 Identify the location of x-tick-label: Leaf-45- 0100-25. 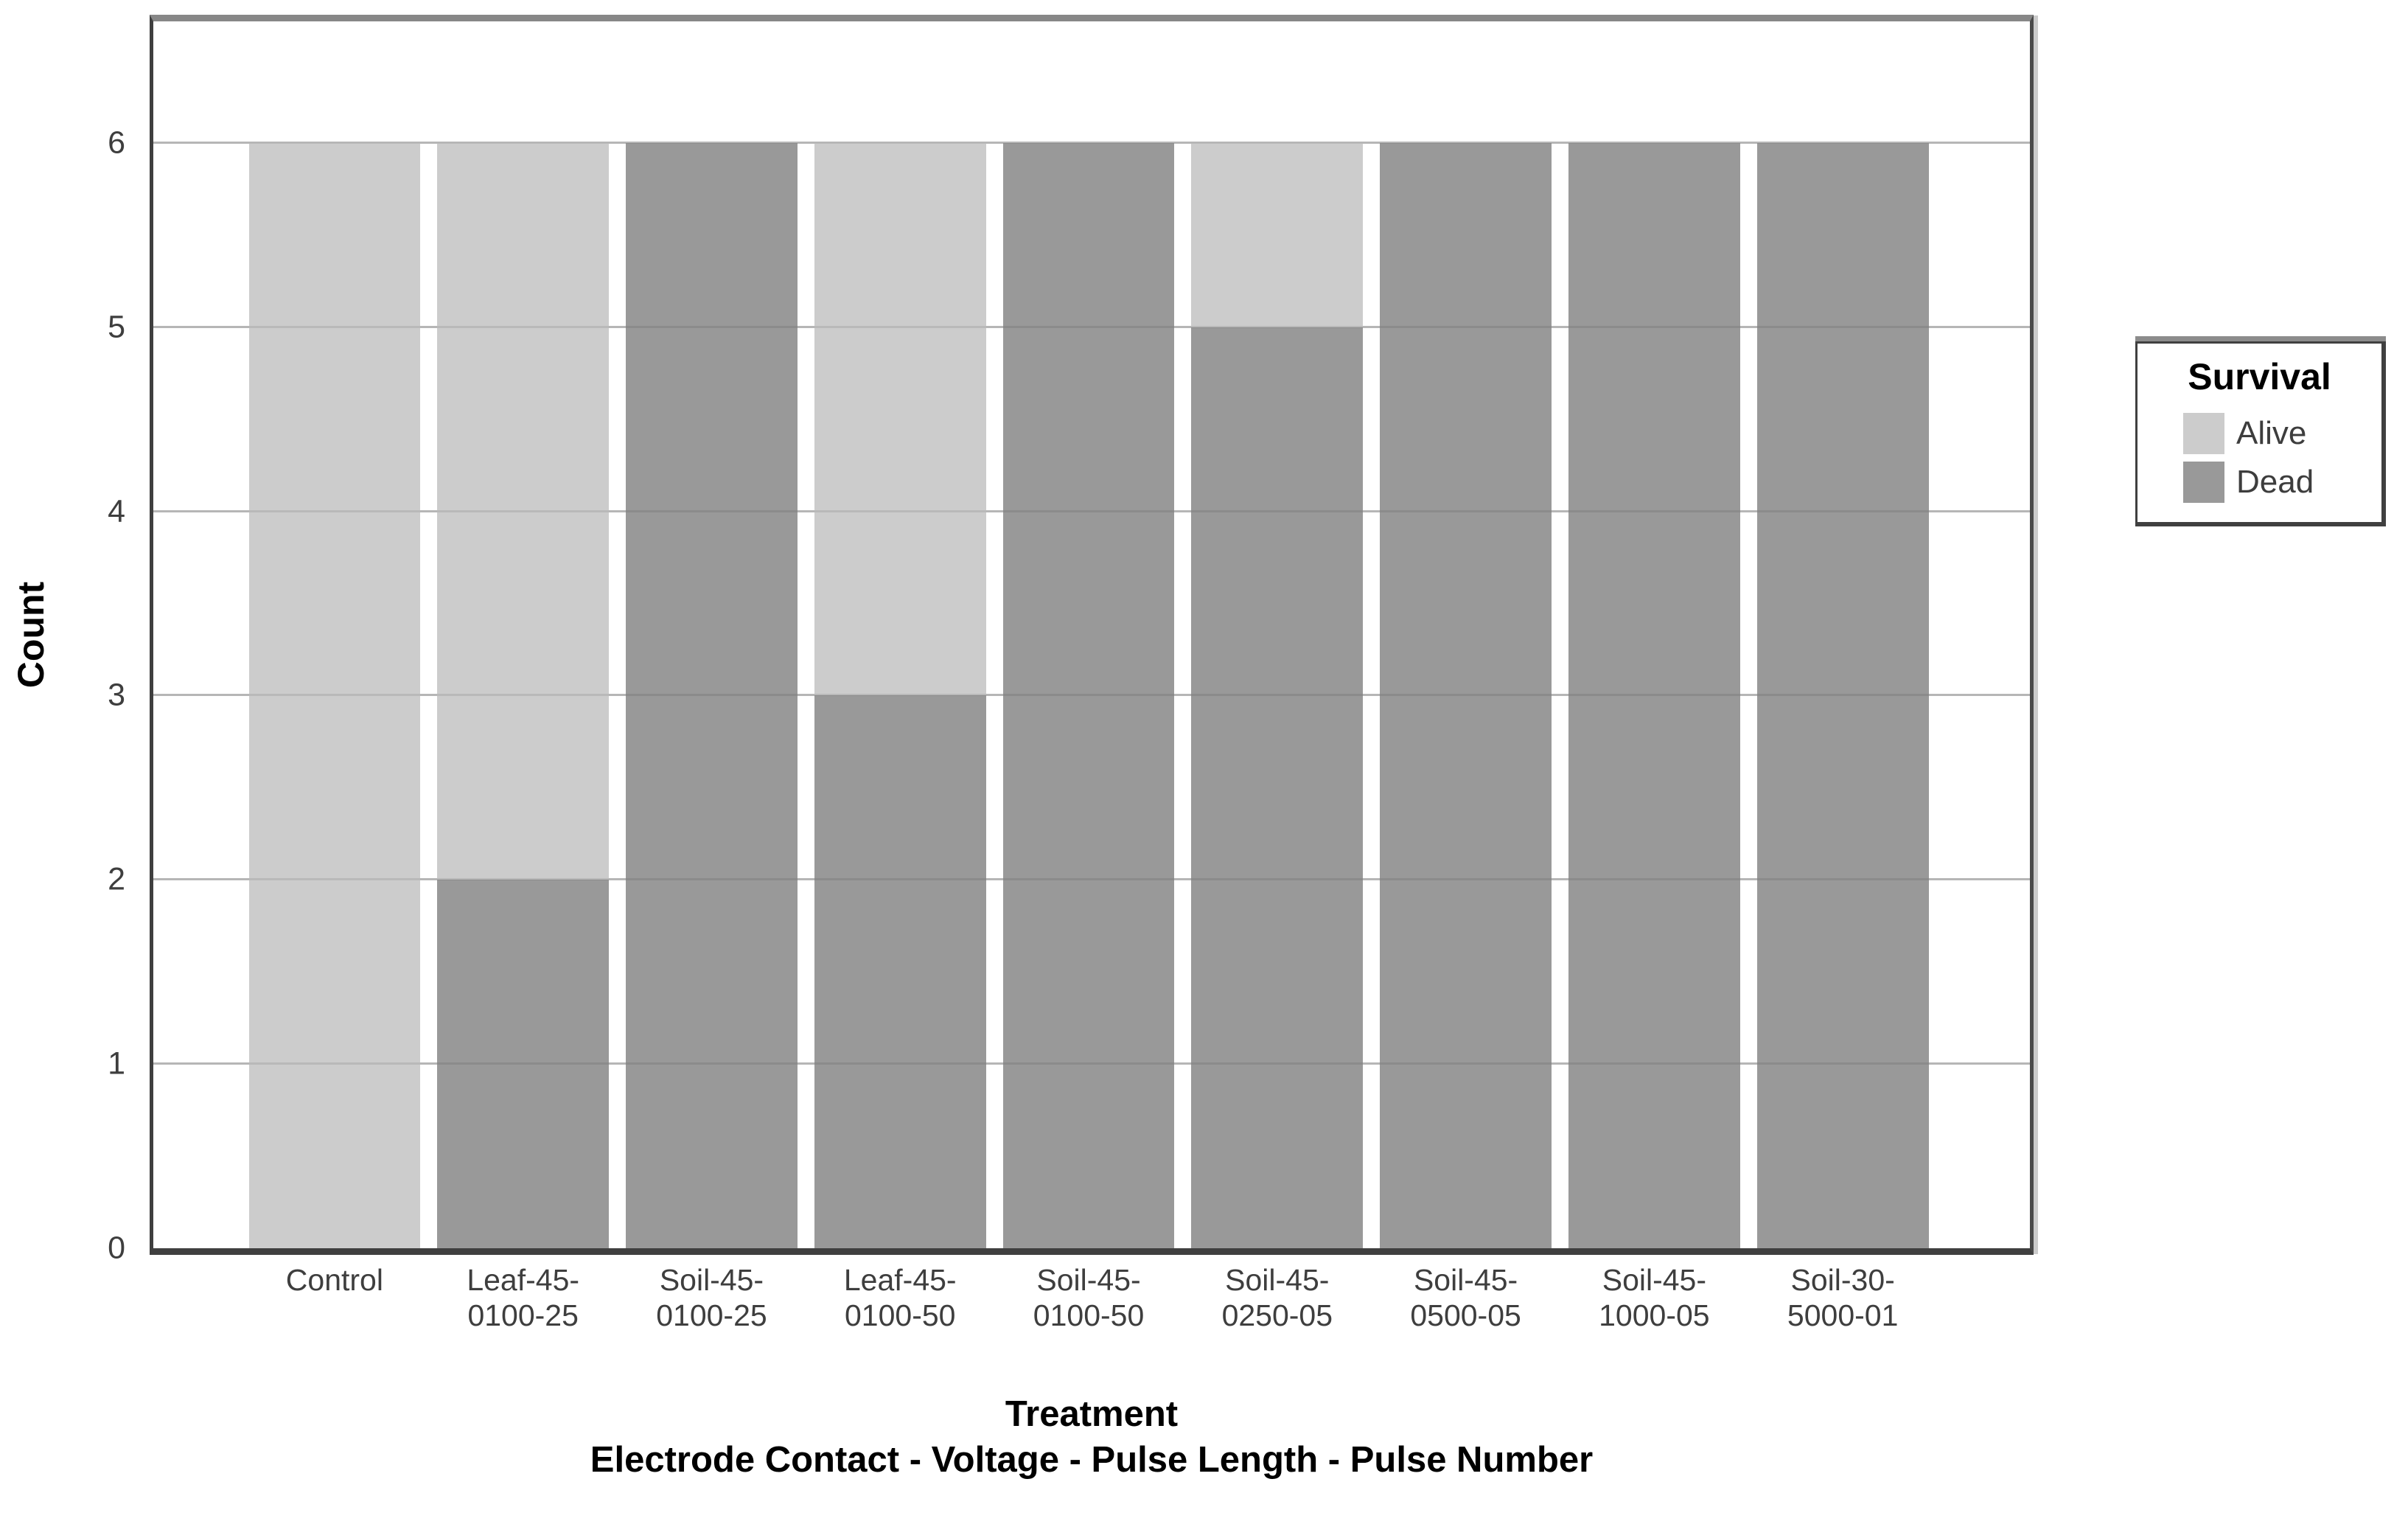
(523, 1297).